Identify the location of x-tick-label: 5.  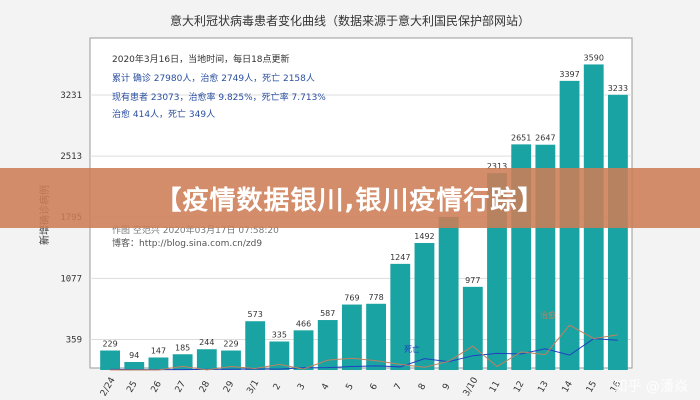
(350, 387).